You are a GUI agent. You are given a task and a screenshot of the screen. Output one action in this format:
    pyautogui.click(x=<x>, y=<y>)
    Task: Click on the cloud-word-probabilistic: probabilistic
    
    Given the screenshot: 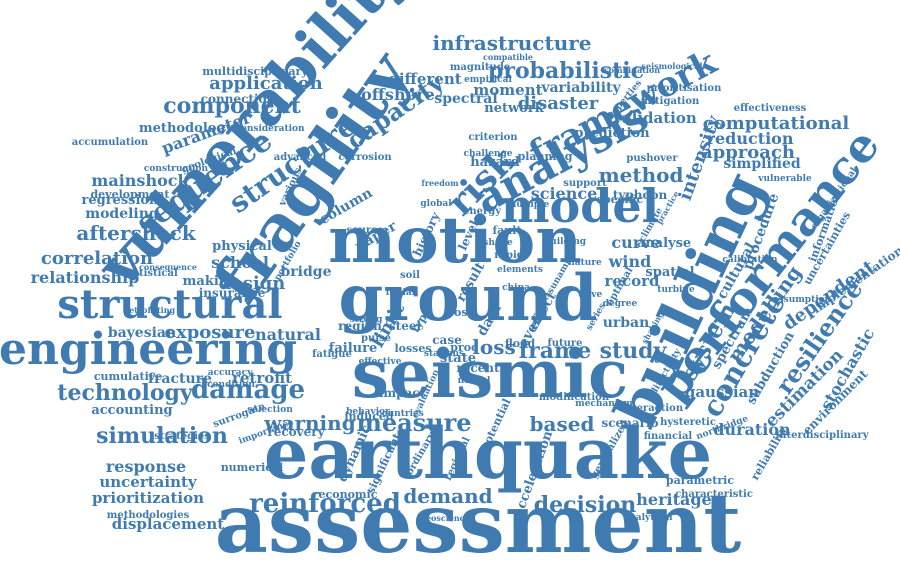 What is the action you would take?
    pyautogui.click(x=566, y=71)
    